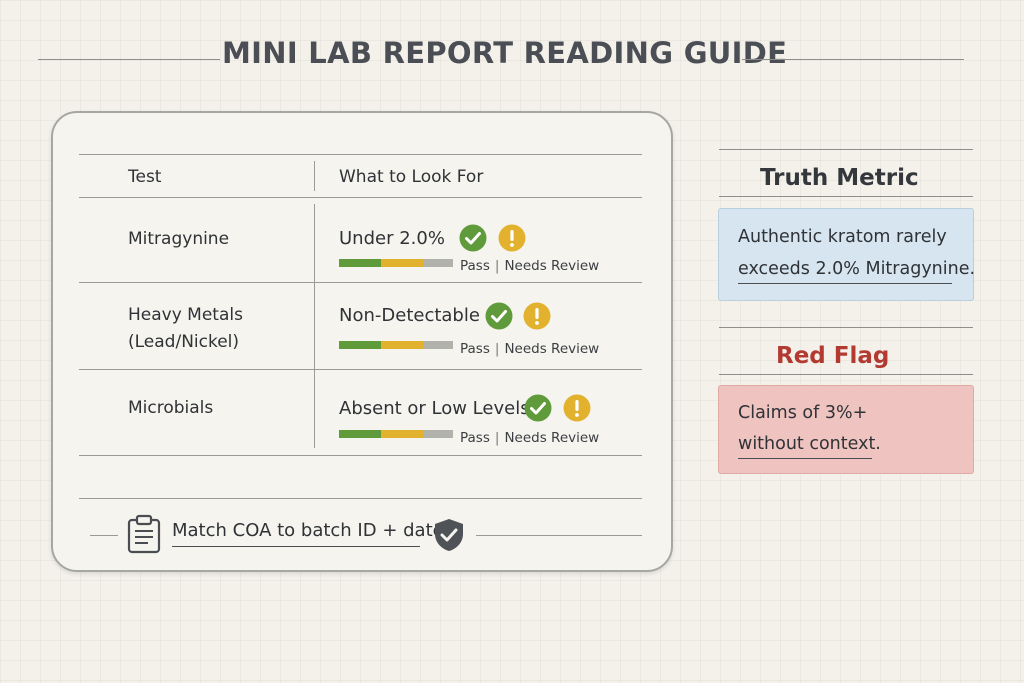  I want to click on red-flag-underline, so click(805, 458).